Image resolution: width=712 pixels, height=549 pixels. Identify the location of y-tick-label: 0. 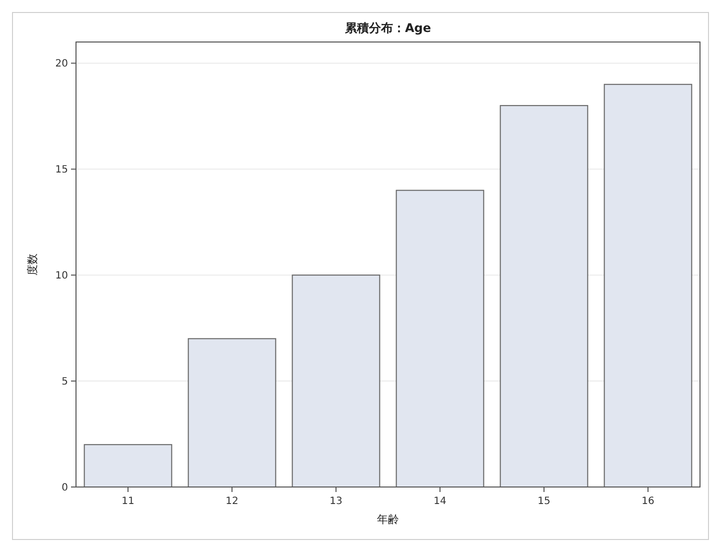
(65, 488).